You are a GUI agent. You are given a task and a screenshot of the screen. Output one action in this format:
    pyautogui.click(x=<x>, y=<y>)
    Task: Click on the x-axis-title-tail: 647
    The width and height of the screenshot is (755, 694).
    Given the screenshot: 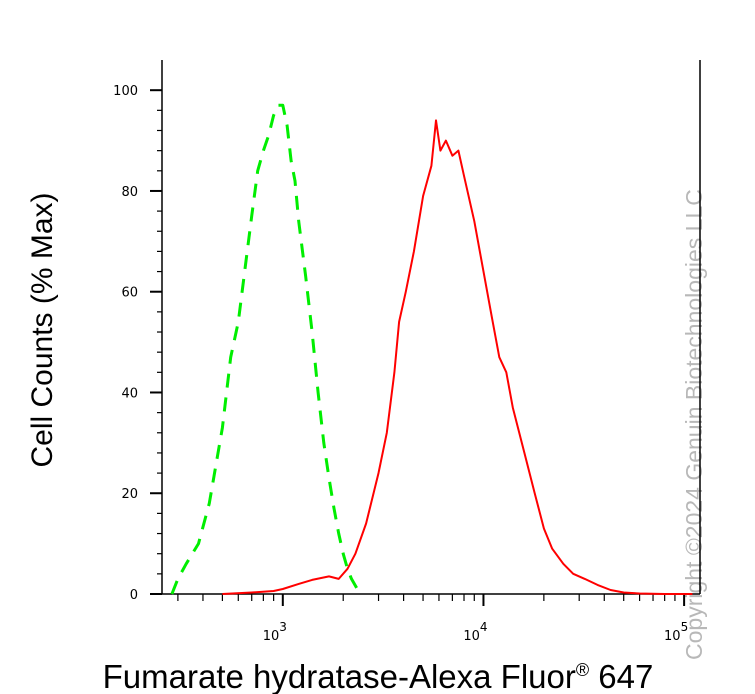 What is the action you would take?
    pyautogui.click(x=621, y=676)
    